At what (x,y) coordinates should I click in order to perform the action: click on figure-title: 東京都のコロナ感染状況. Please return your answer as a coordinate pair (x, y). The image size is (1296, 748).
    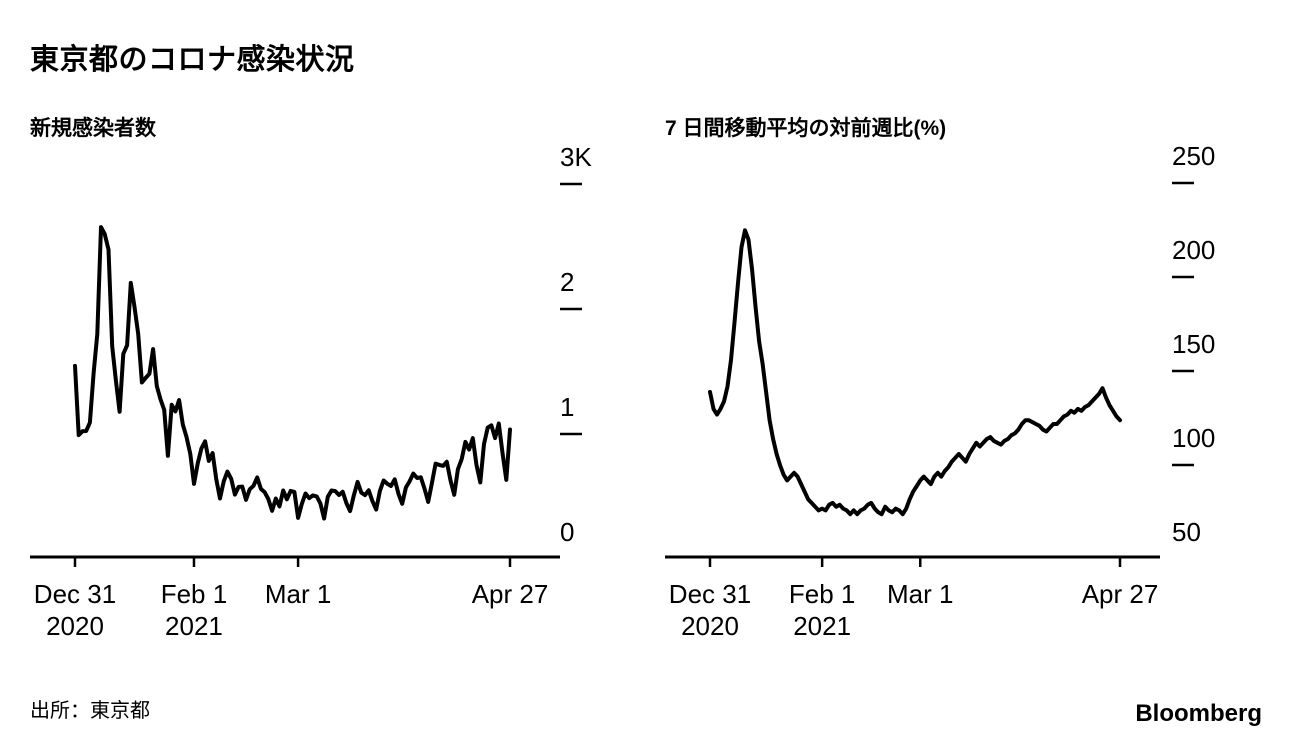
    Looking at the image, I should click on (192, 60).